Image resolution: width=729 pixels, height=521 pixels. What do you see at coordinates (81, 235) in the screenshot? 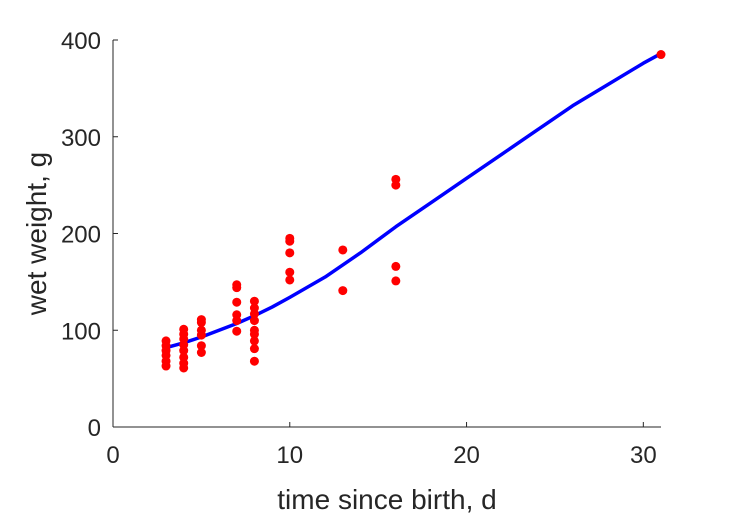
I see `y-tick-label: 200` at bounding box center [81, 235].